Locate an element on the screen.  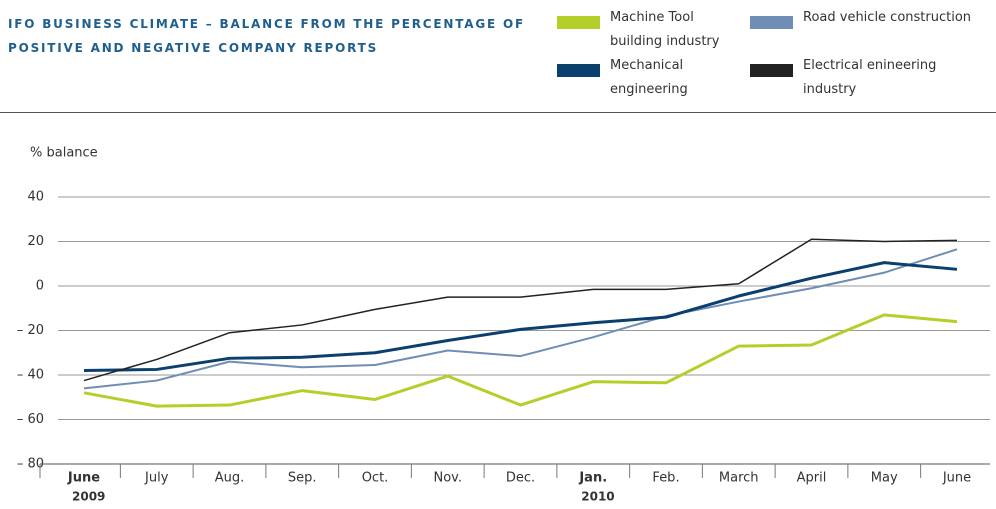
x-tick-label: April is located at coordinates (812, 478).